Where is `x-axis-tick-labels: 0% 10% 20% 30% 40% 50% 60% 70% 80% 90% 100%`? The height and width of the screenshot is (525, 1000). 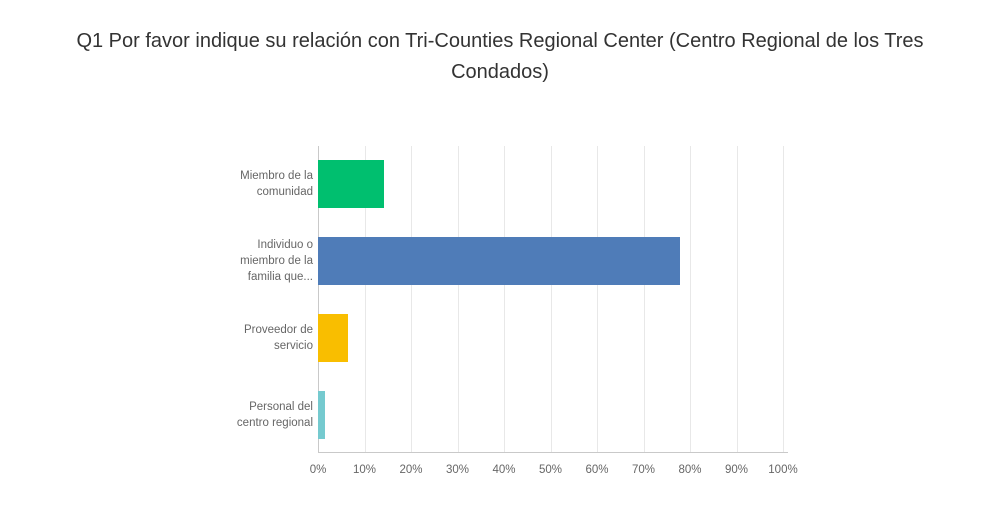
x-axis-tick-labels: 0% 10% 20% 30% 40% 50% 60% 70% 80% 90% 100% is located at coordinates (554, 472).